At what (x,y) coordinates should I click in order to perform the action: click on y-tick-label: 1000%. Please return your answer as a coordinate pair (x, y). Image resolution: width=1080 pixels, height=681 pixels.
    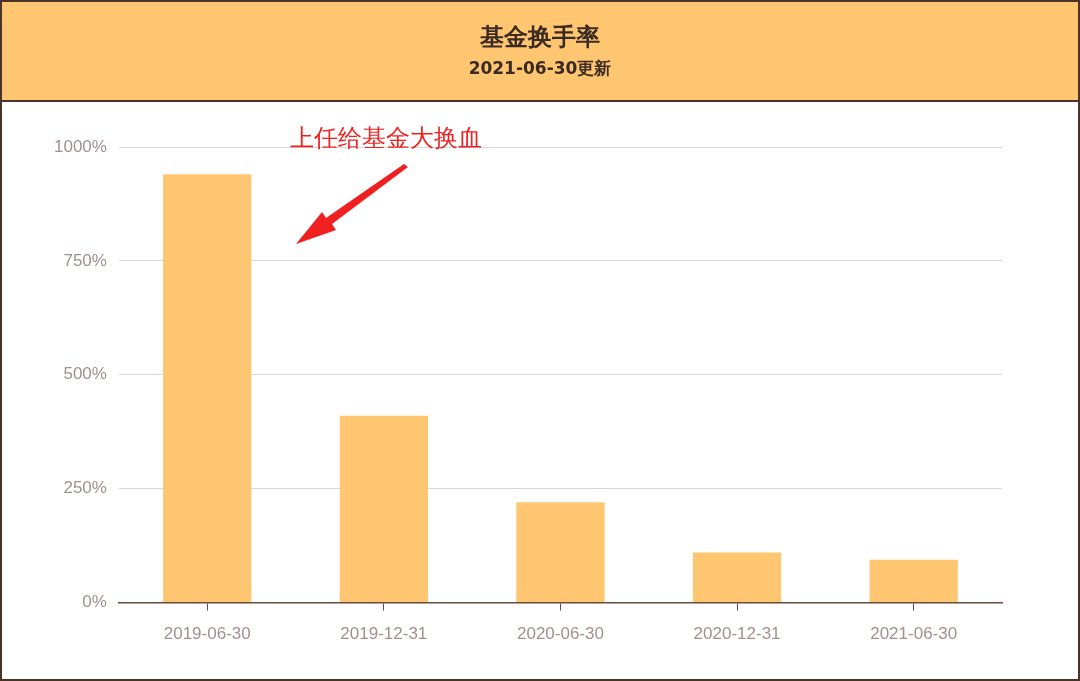
    Looking at the image, I should click on (80, 146).